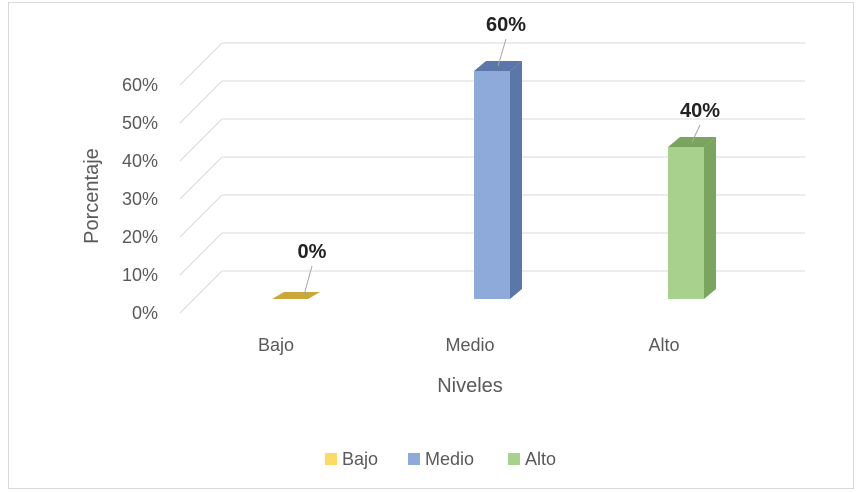 This screenshot has height=493, width=858. What do you see at coordinates (140, 161) in the screenshot?
I see `y-tick-label: 40%` at bounding box center [140, 161].